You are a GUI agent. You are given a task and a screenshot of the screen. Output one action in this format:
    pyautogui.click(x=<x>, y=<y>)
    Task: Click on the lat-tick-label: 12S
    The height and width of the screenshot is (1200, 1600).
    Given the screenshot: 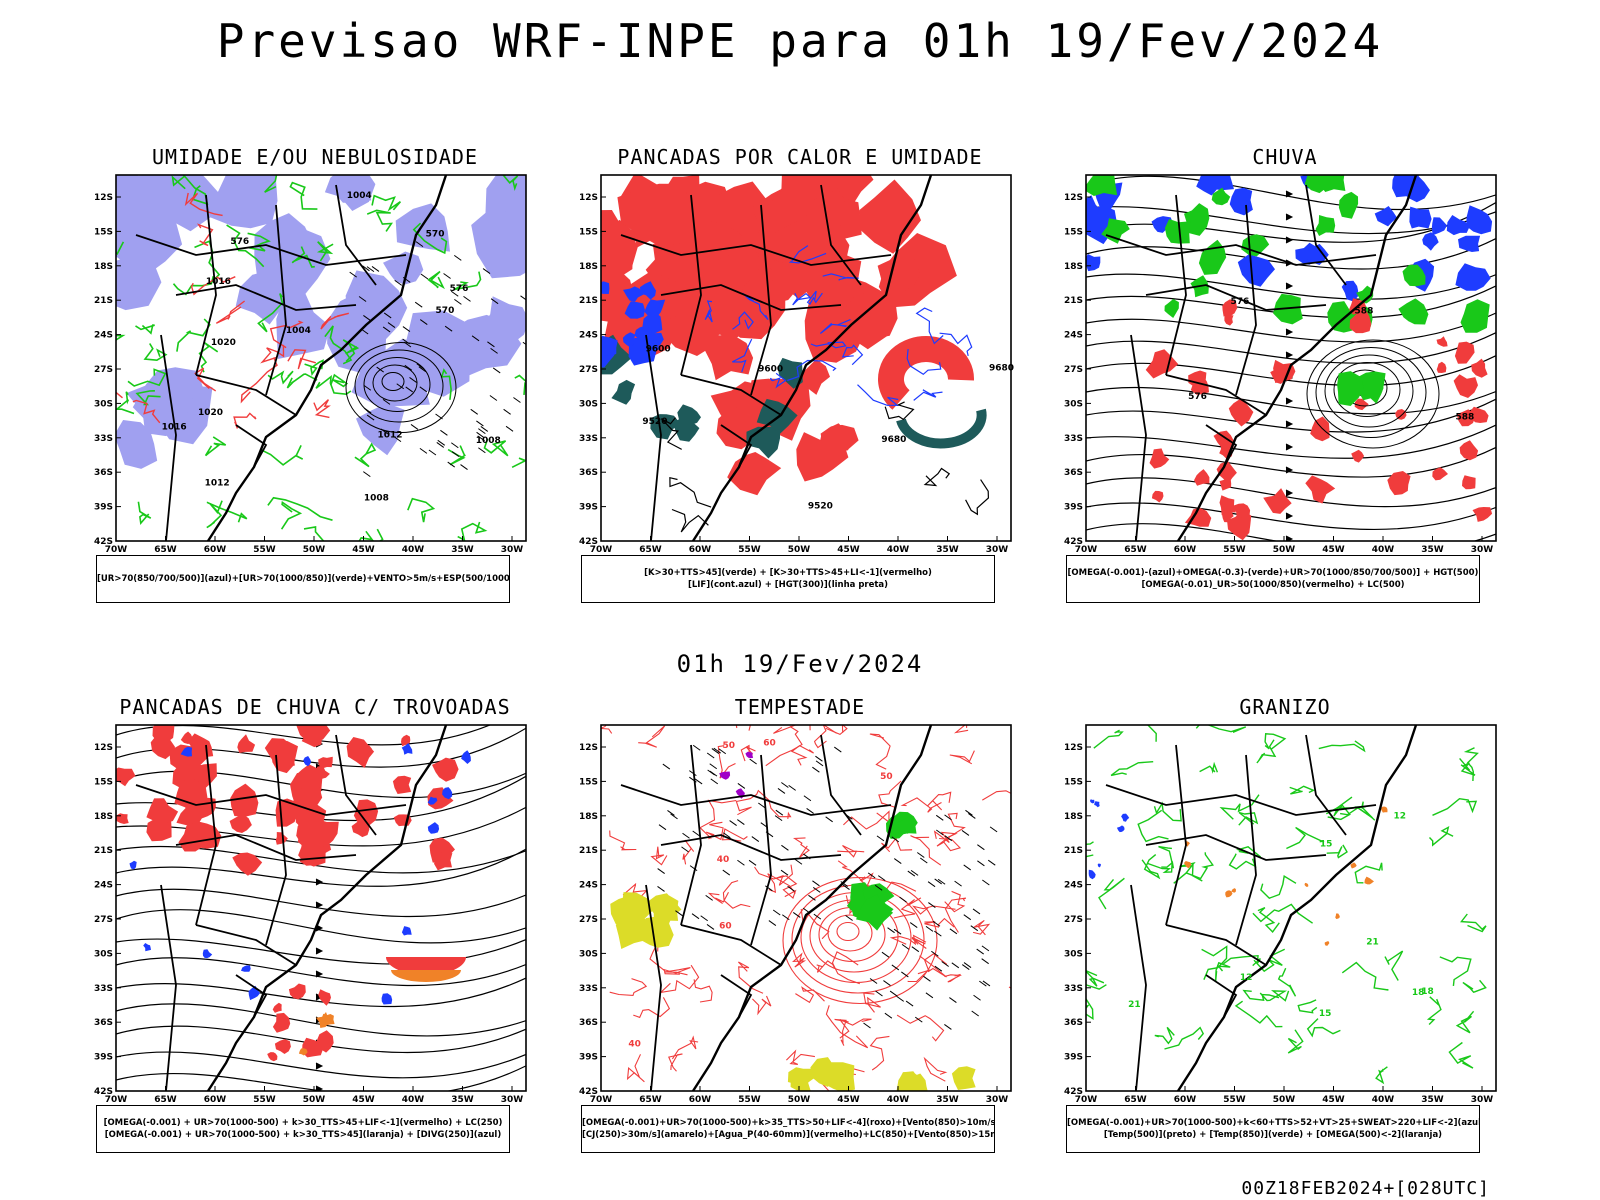 What is the action you would take?
    pyautogui.click(x=103, y=198)
    